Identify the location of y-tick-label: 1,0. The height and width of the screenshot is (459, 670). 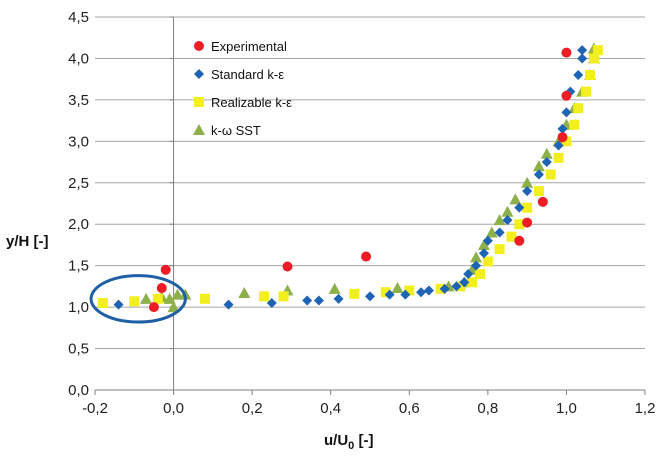
(78, 307).